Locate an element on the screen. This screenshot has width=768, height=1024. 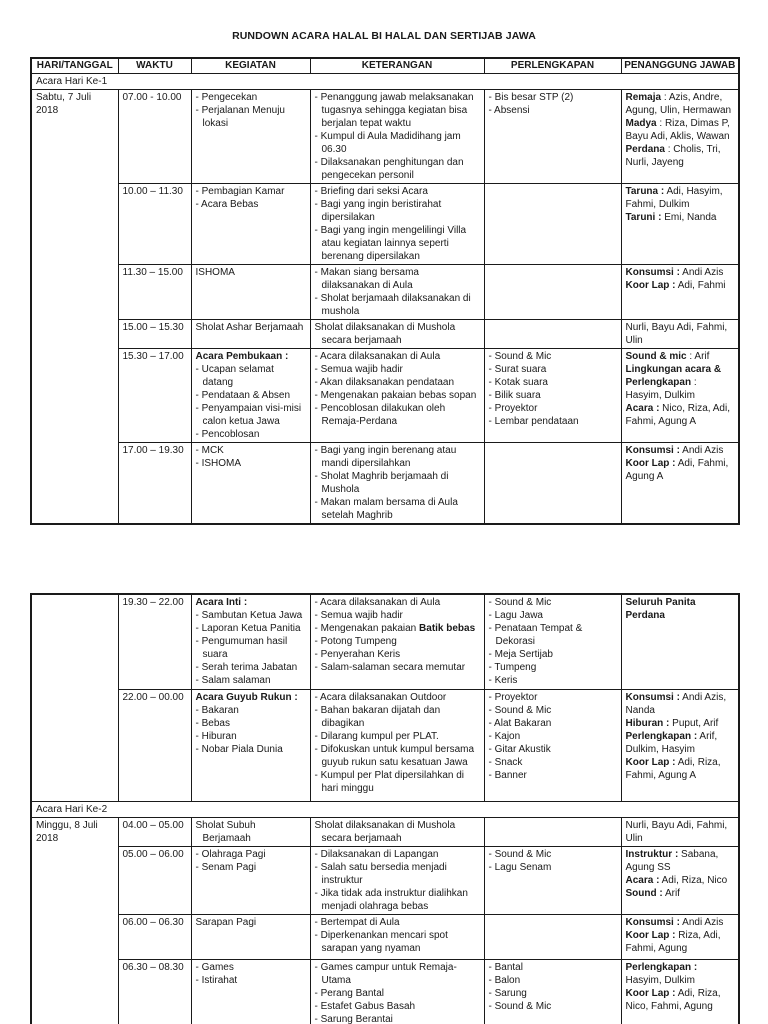
cell-penanggung-jawab-line: Acara : Nico, Riza, Adi, Fahmi, Agung A is located at coordinates (678, 414).